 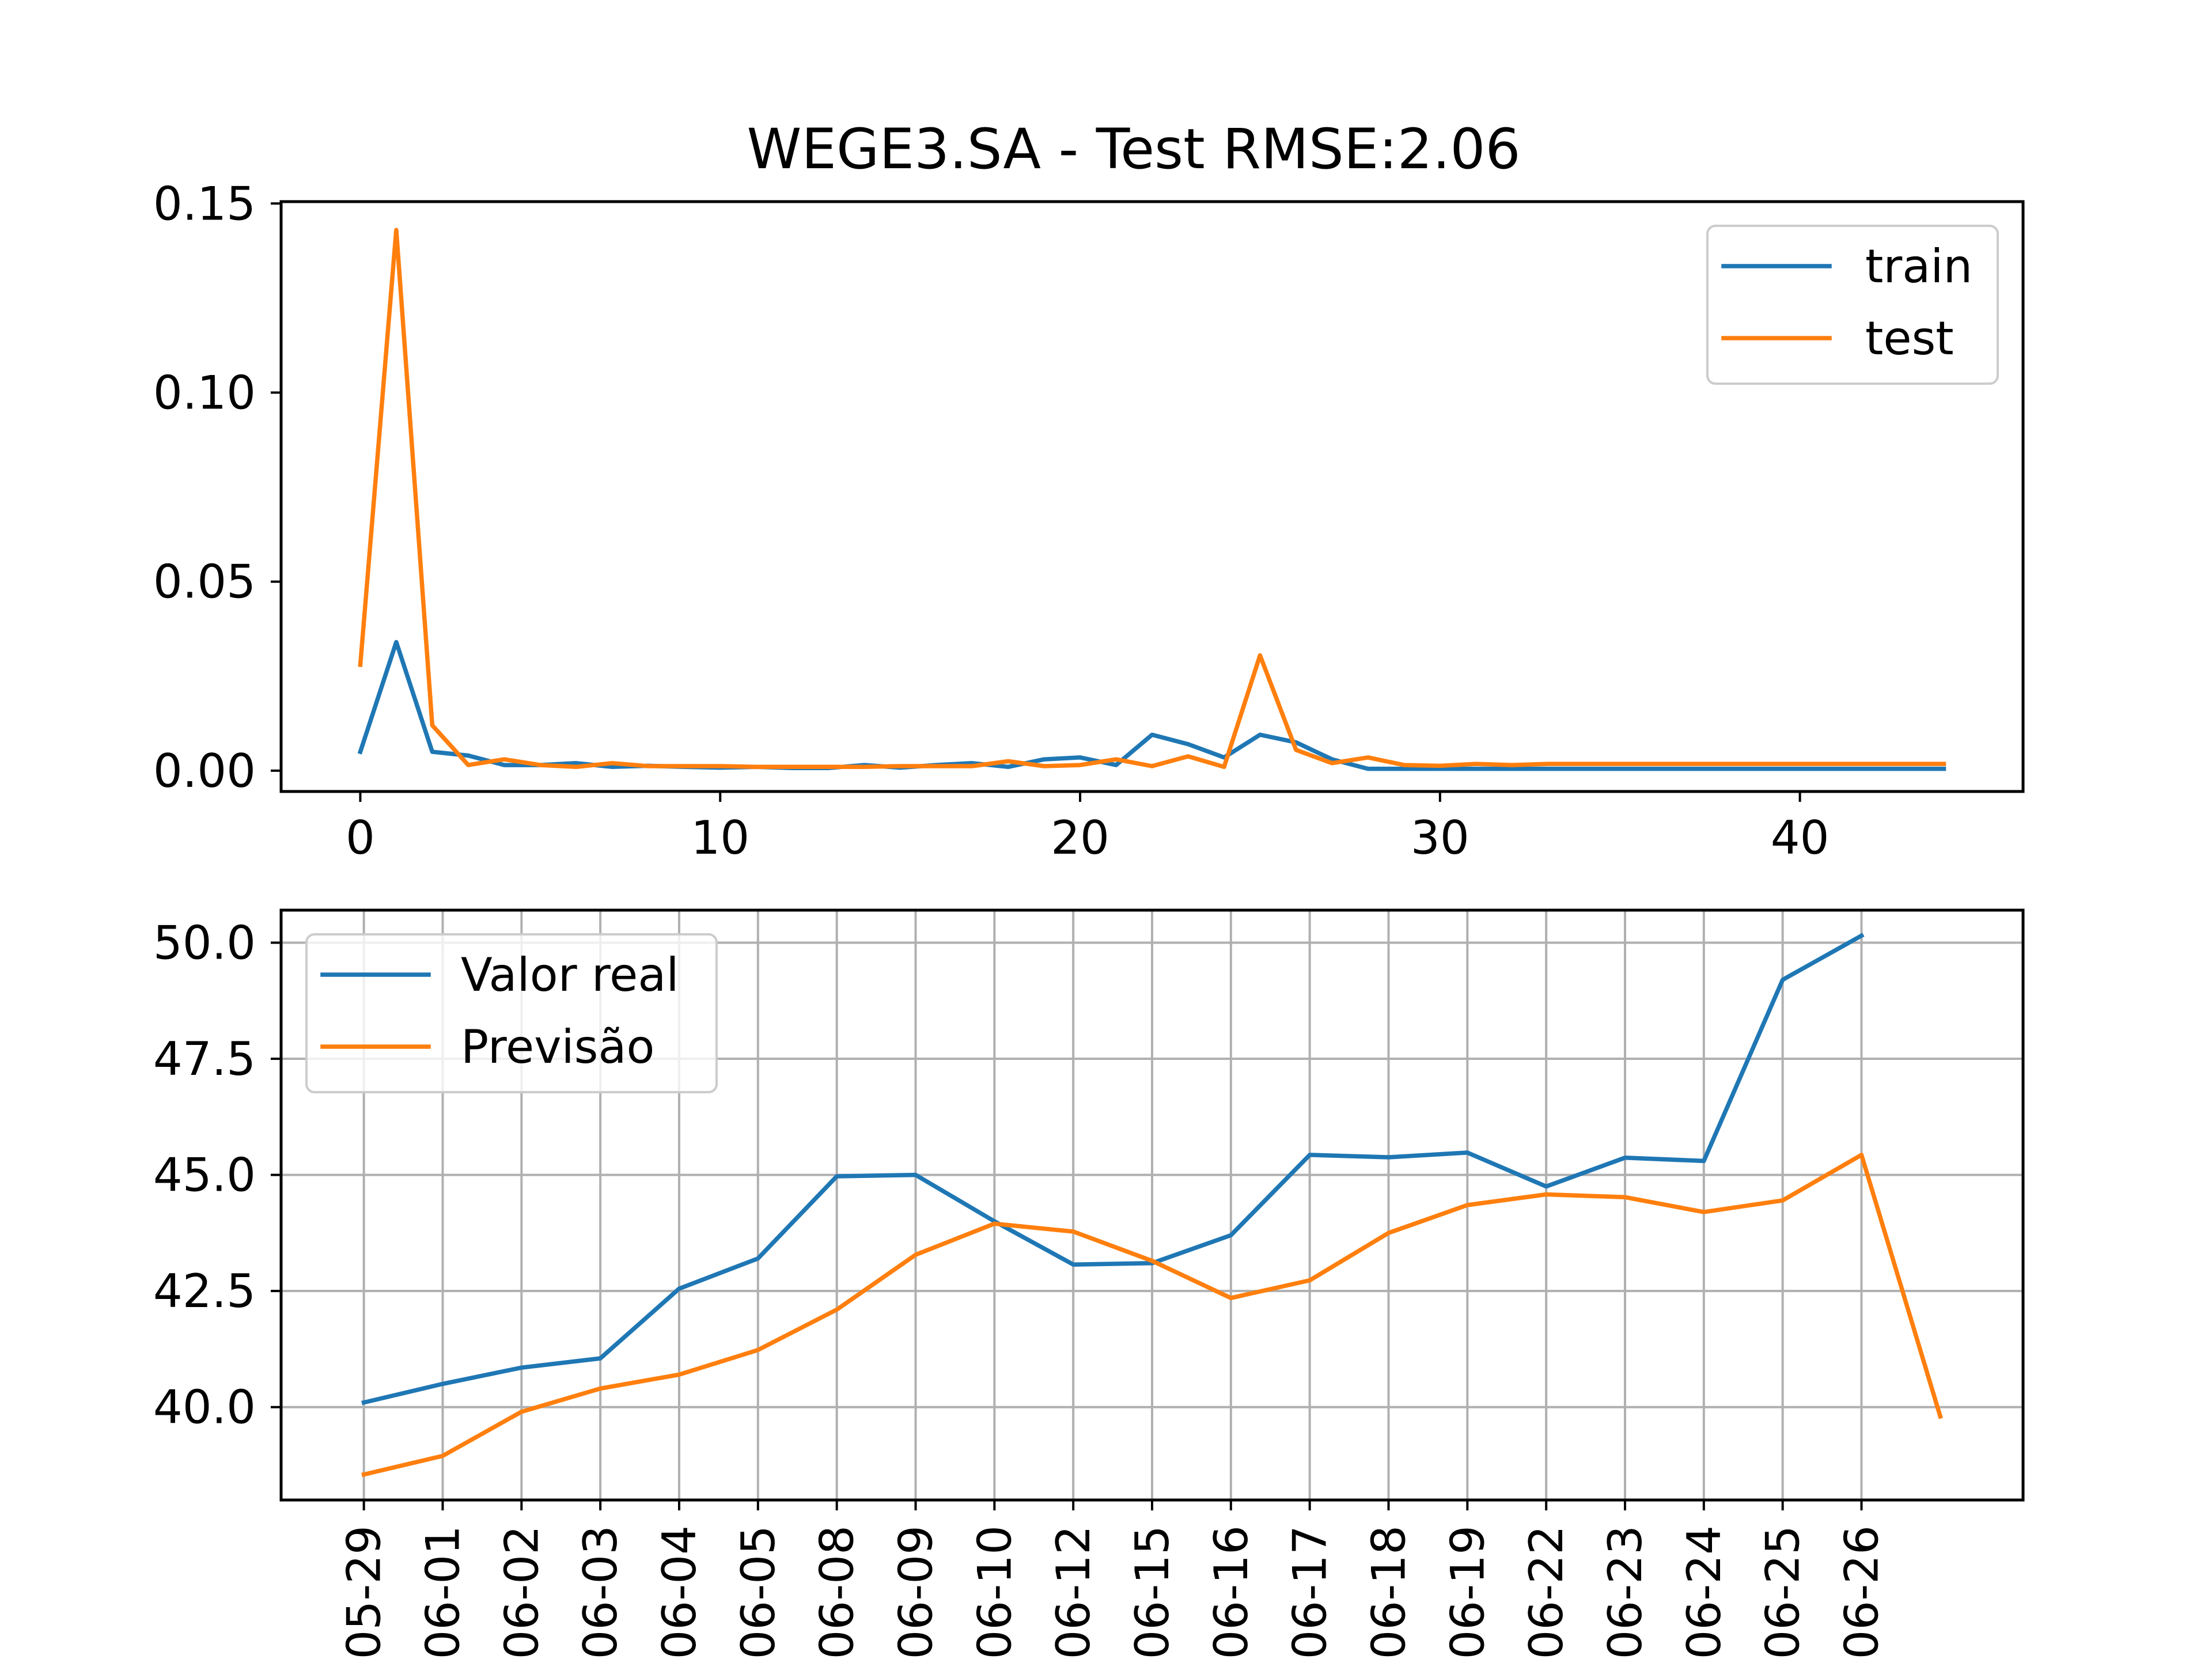 What do you see at coordinates (1231, 1592) in the screenshot?
I see `forecast-x-tick-label: 06-16` at bounding box center [1231, 1592].